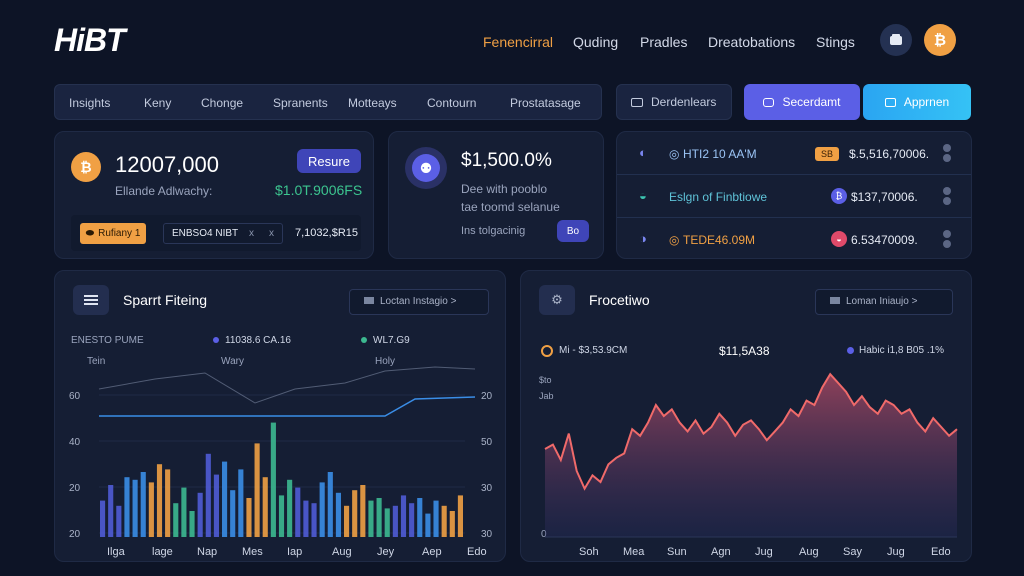  I want to click on resume-button: Resure, so click(329, 161).